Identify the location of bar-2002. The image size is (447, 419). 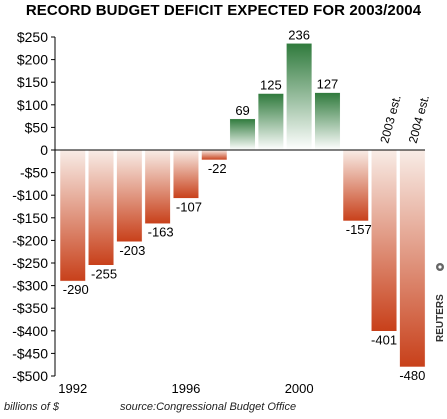
(355, 185).